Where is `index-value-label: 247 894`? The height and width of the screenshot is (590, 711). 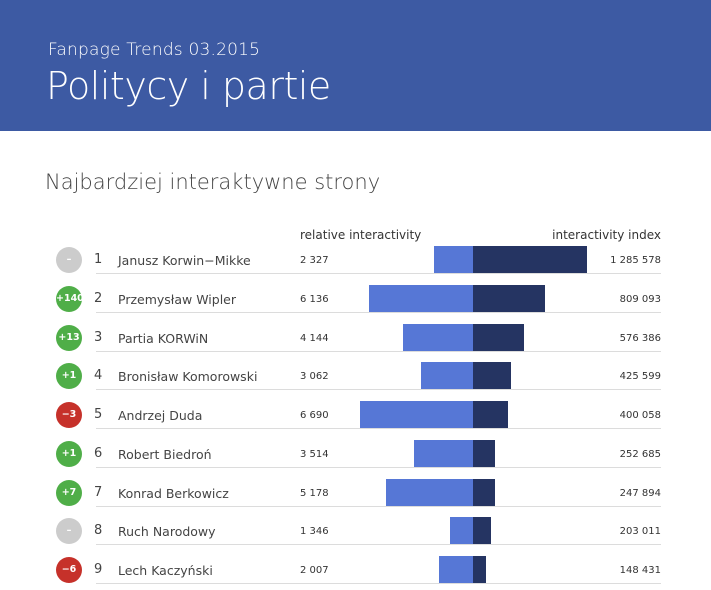
index-value-label: 247 894 is located at coordinates (640, 493).